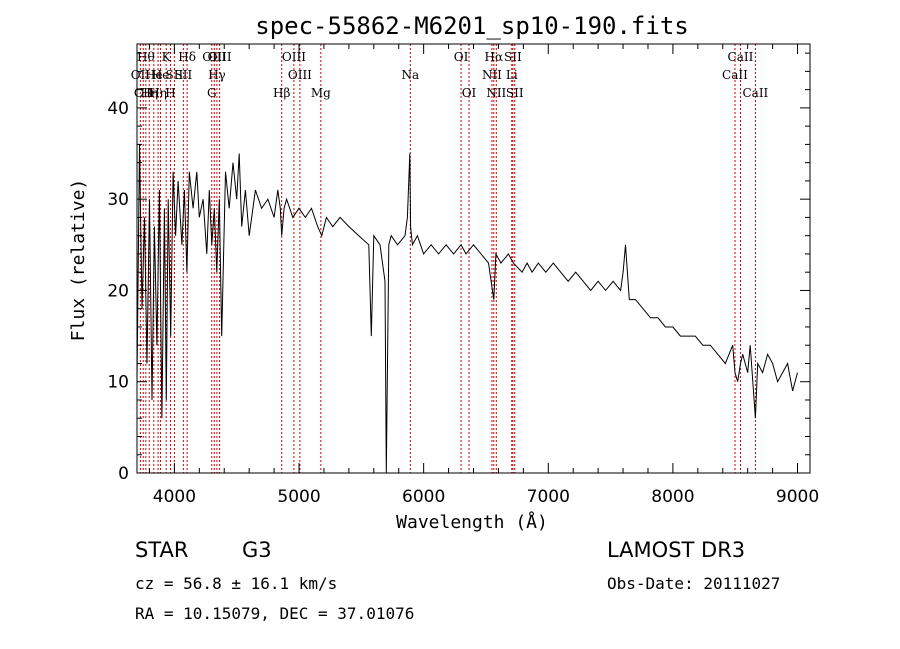 The width and height of the screenshot is (900, 649). What do you see at coordinates (118, 200) in the screenshot?
I see `y-tick-label: 30` at bounding box center [118, 200].